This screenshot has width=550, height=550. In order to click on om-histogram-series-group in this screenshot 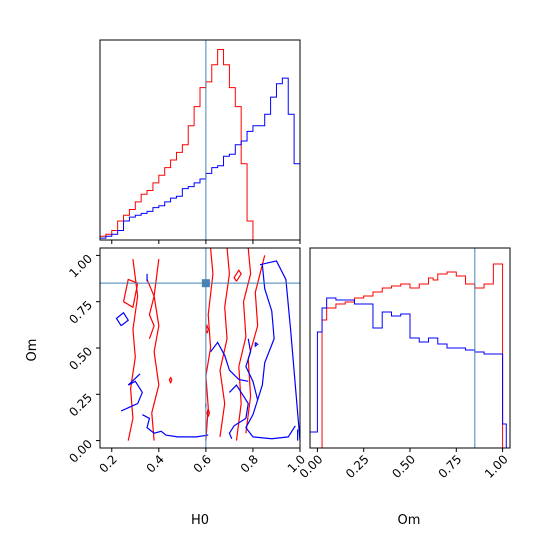, I will do `click(408, 355)`.